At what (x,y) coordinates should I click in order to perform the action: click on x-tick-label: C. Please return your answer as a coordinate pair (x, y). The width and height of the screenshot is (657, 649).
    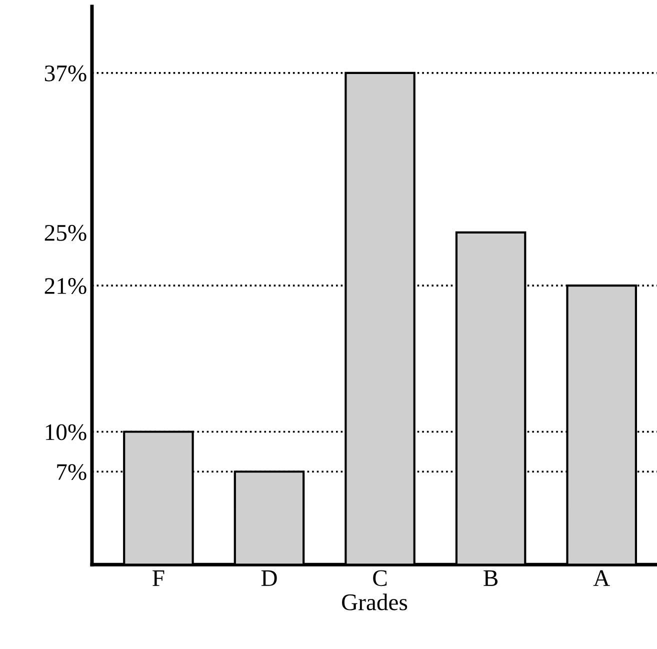
    Looking at the image, I should click on (380, 578).